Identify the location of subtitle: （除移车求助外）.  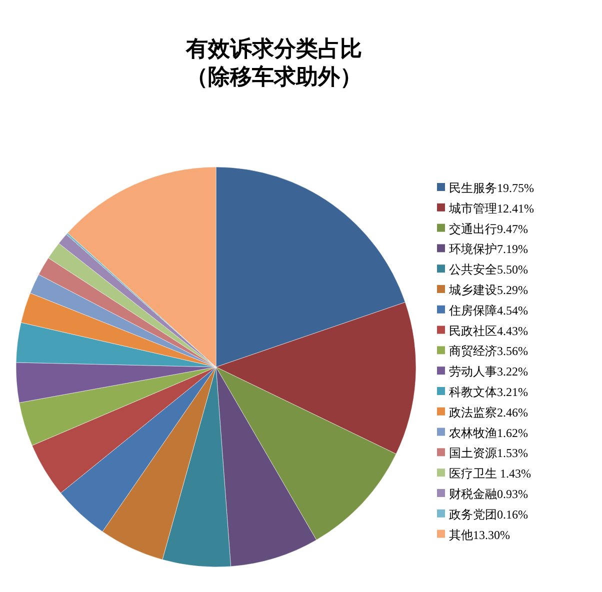
(274, 76).